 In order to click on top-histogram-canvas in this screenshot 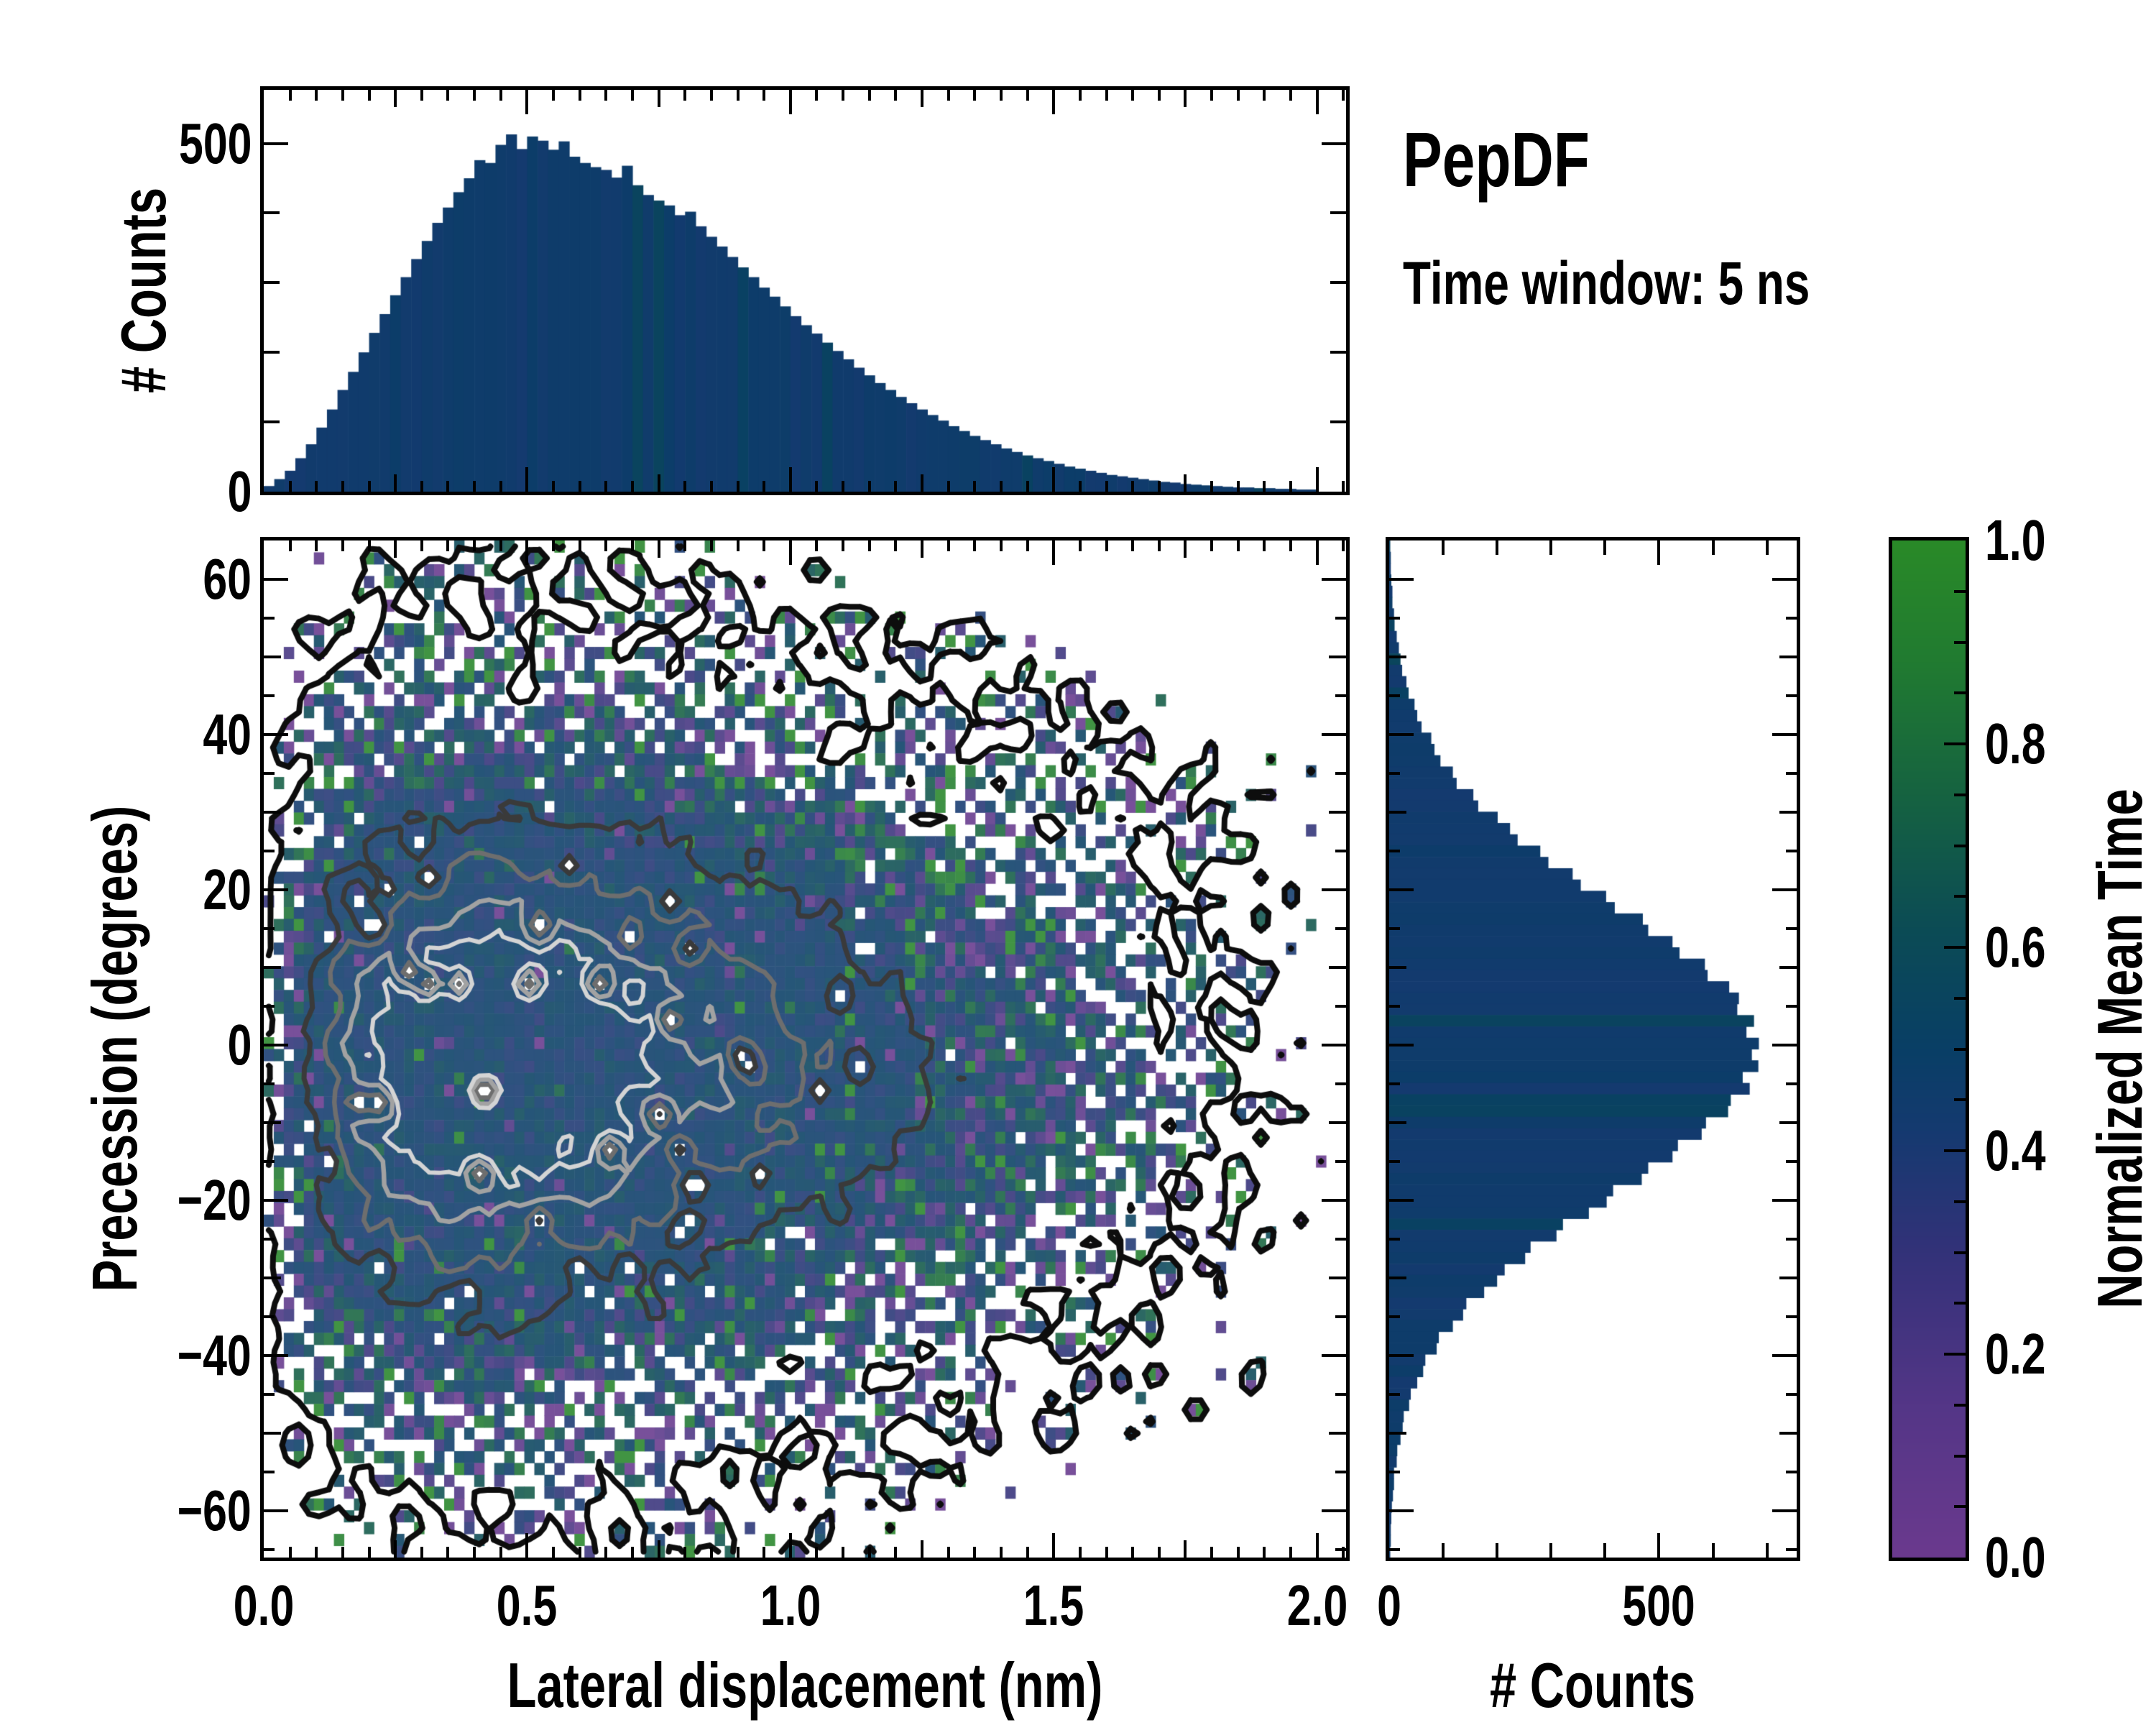, I will do `click(805, 291)`.